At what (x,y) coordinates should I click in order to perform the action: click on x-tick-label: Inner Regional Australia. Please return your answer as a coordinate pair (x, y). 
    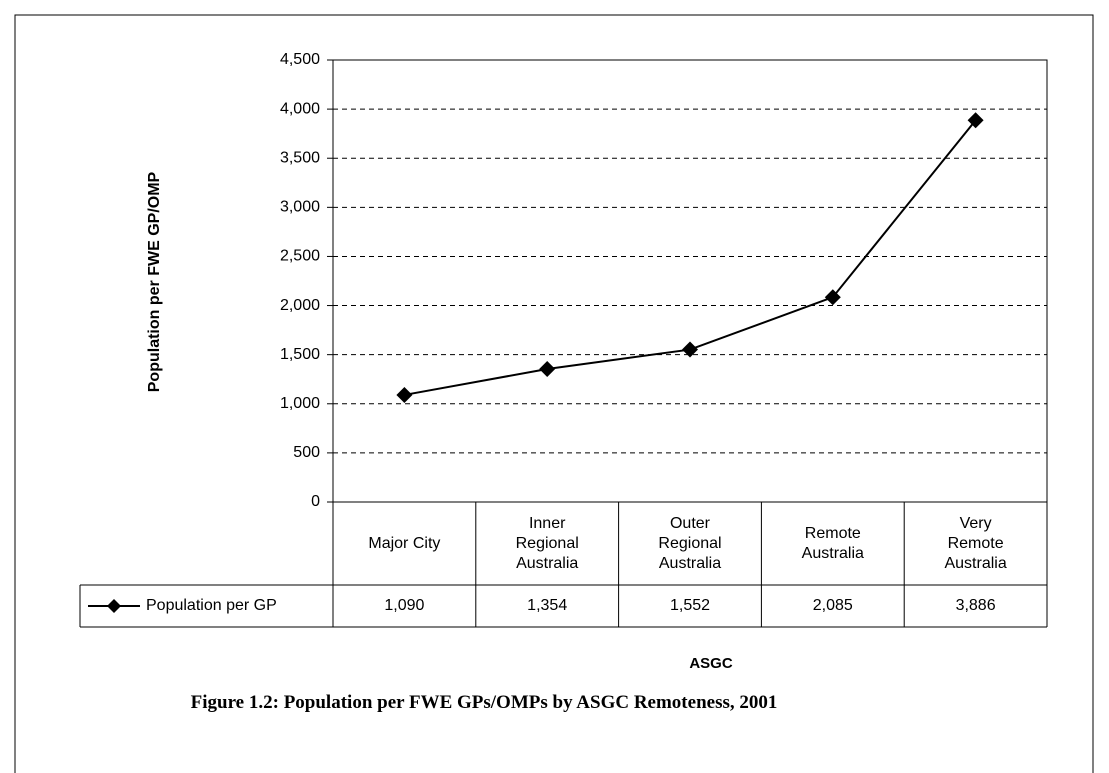
    Looking at the image, I should click on (547, 543).